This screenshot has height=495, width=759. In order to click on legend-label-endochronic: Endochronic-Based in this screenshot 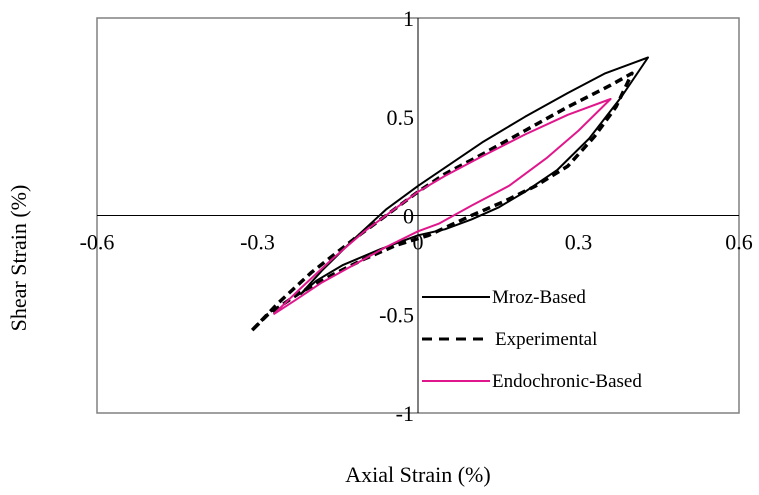, I will do `click(567, 381)`.